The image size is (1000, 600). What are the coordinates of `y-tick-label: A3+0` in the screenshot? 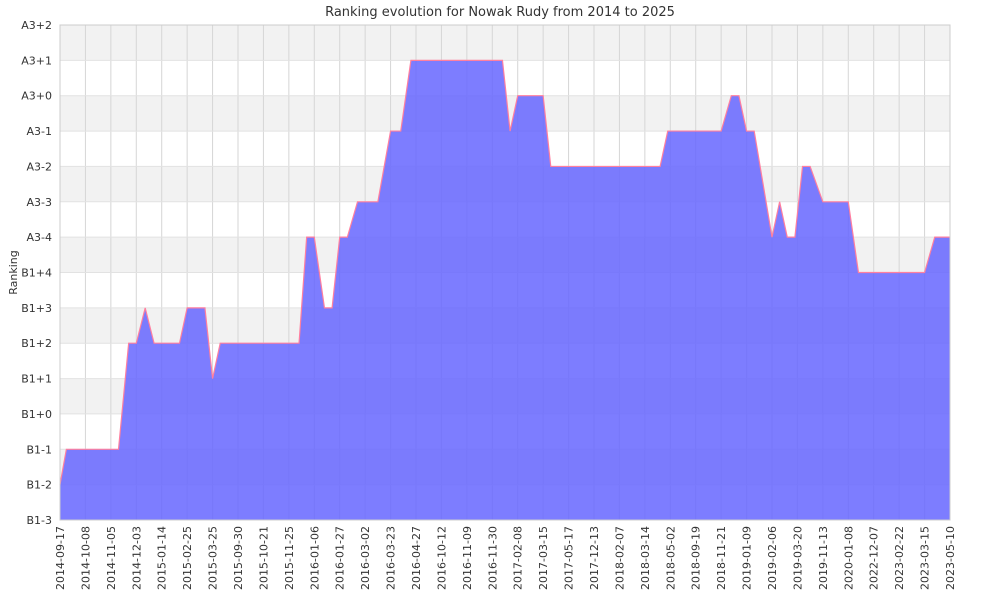 It's located at (36, 96).